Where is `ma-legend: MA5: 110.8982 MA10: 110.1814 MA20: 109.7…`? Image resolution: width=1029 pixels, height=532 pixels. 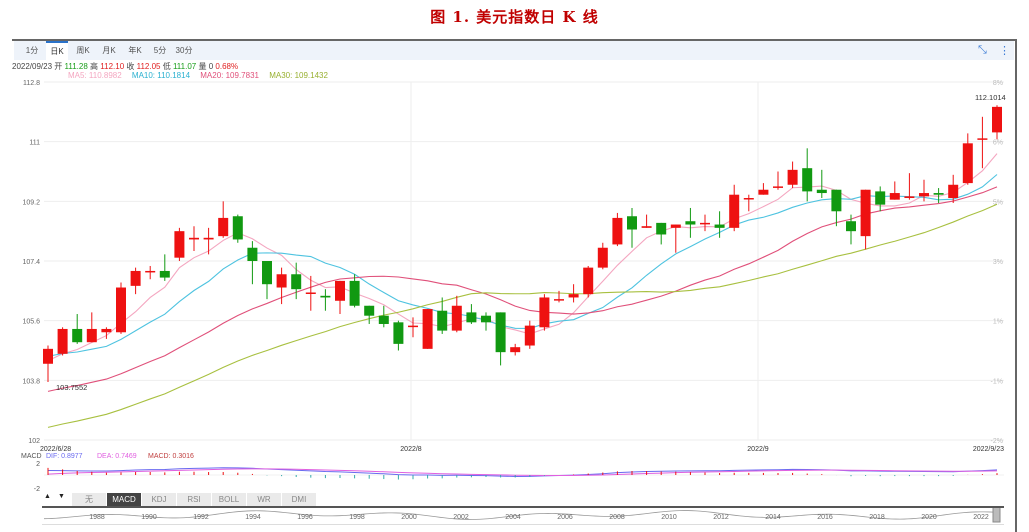 ma-legend: MA5: 110.8982 MA10: 110.1814 MA20: 109.7… is located at coordinates (202, 75).